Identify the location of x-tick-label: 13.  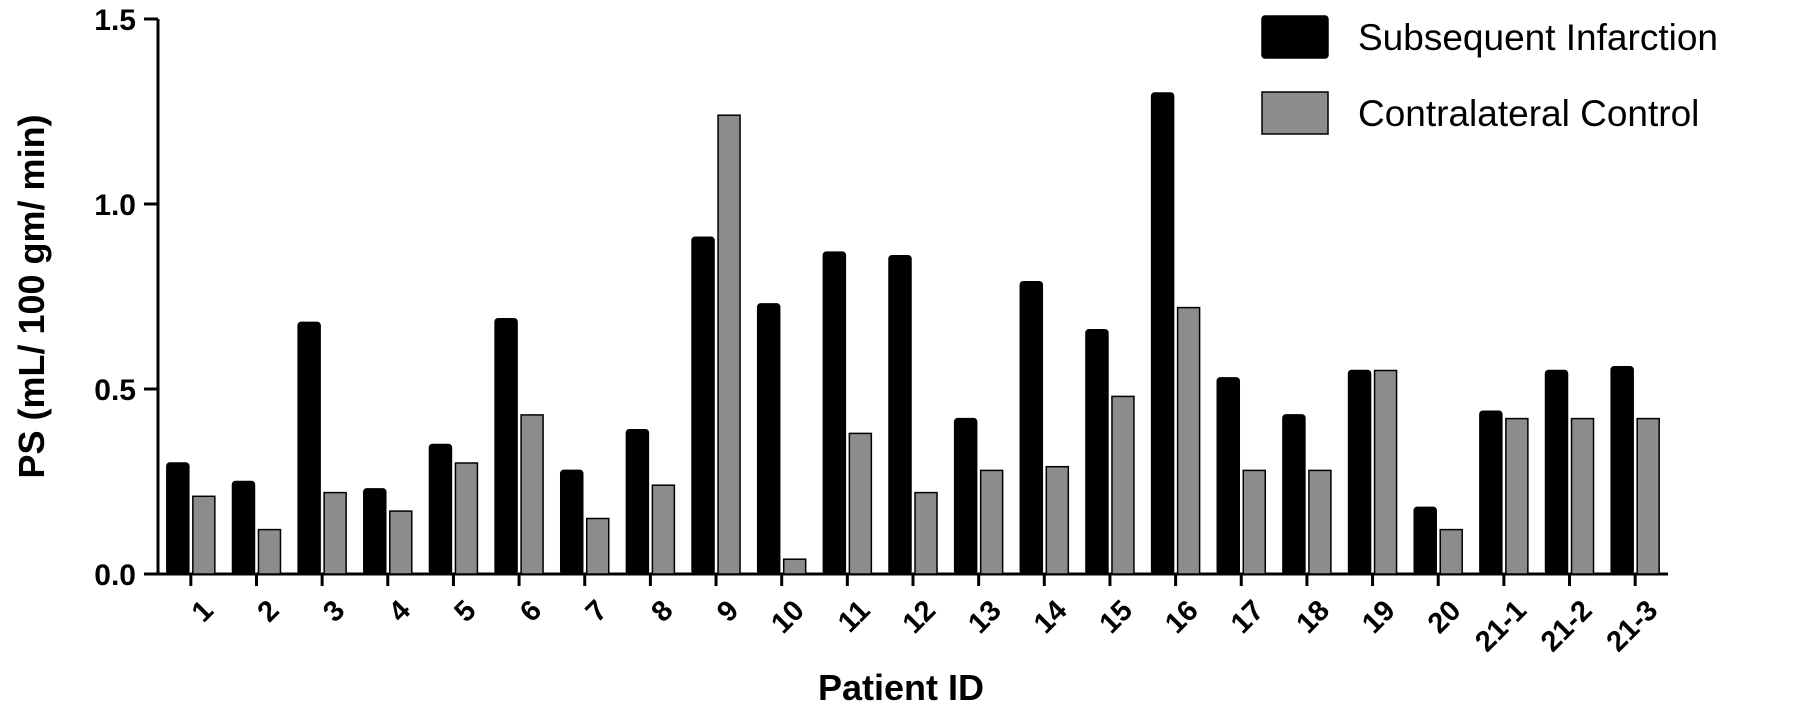
(984, 616).